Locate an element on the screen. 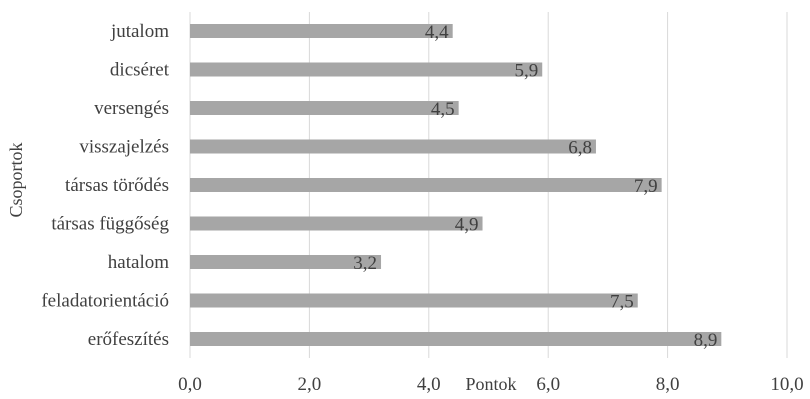 The width and height of the screenshot is (810, 399). data-label: 4,9 is located at coordinates (467, 225).